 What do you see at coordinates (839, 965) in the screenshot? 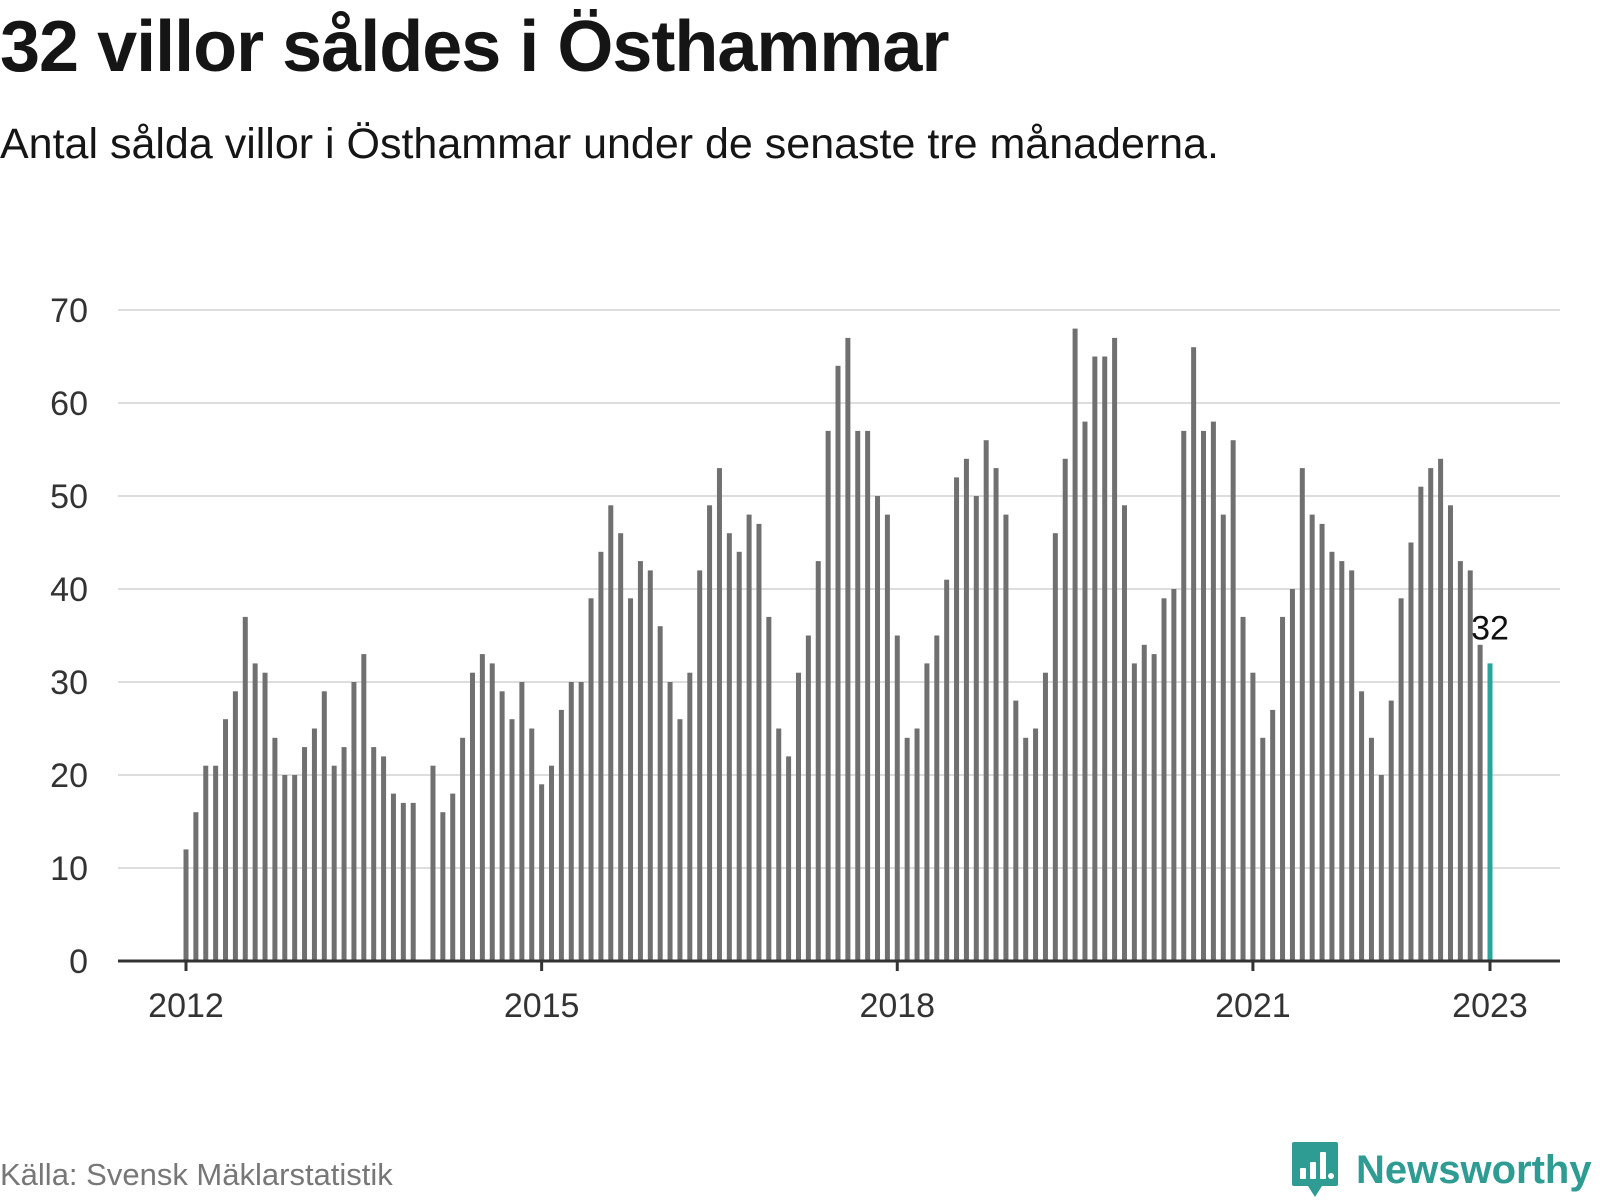
I see `axes` at bounding box center [839, 965].